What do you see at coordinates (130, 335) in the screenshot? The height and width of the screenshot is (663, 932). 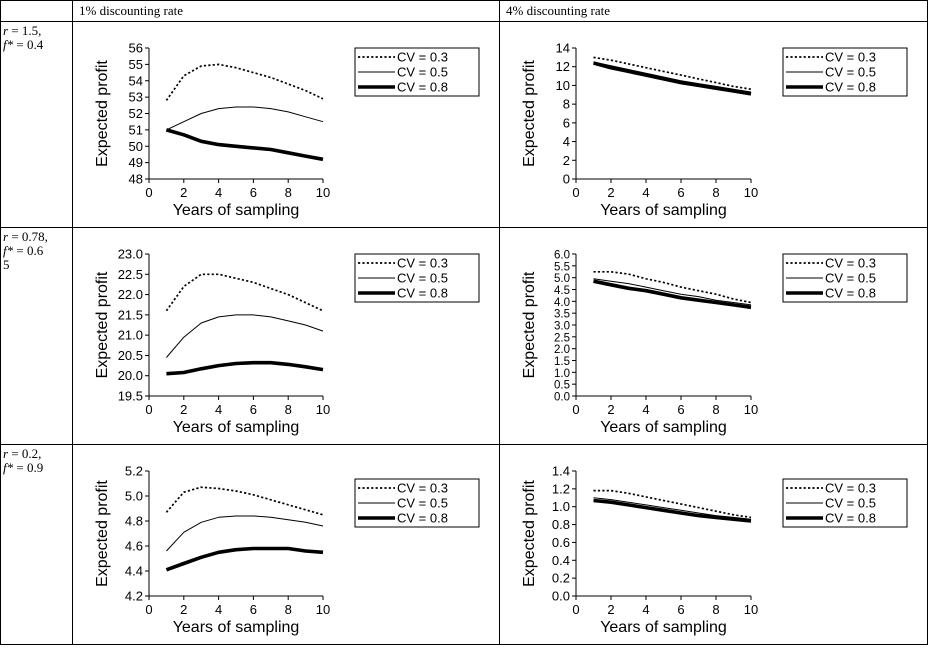 I see `y-tick-label: 21.0` at bounding box center [130, 335].